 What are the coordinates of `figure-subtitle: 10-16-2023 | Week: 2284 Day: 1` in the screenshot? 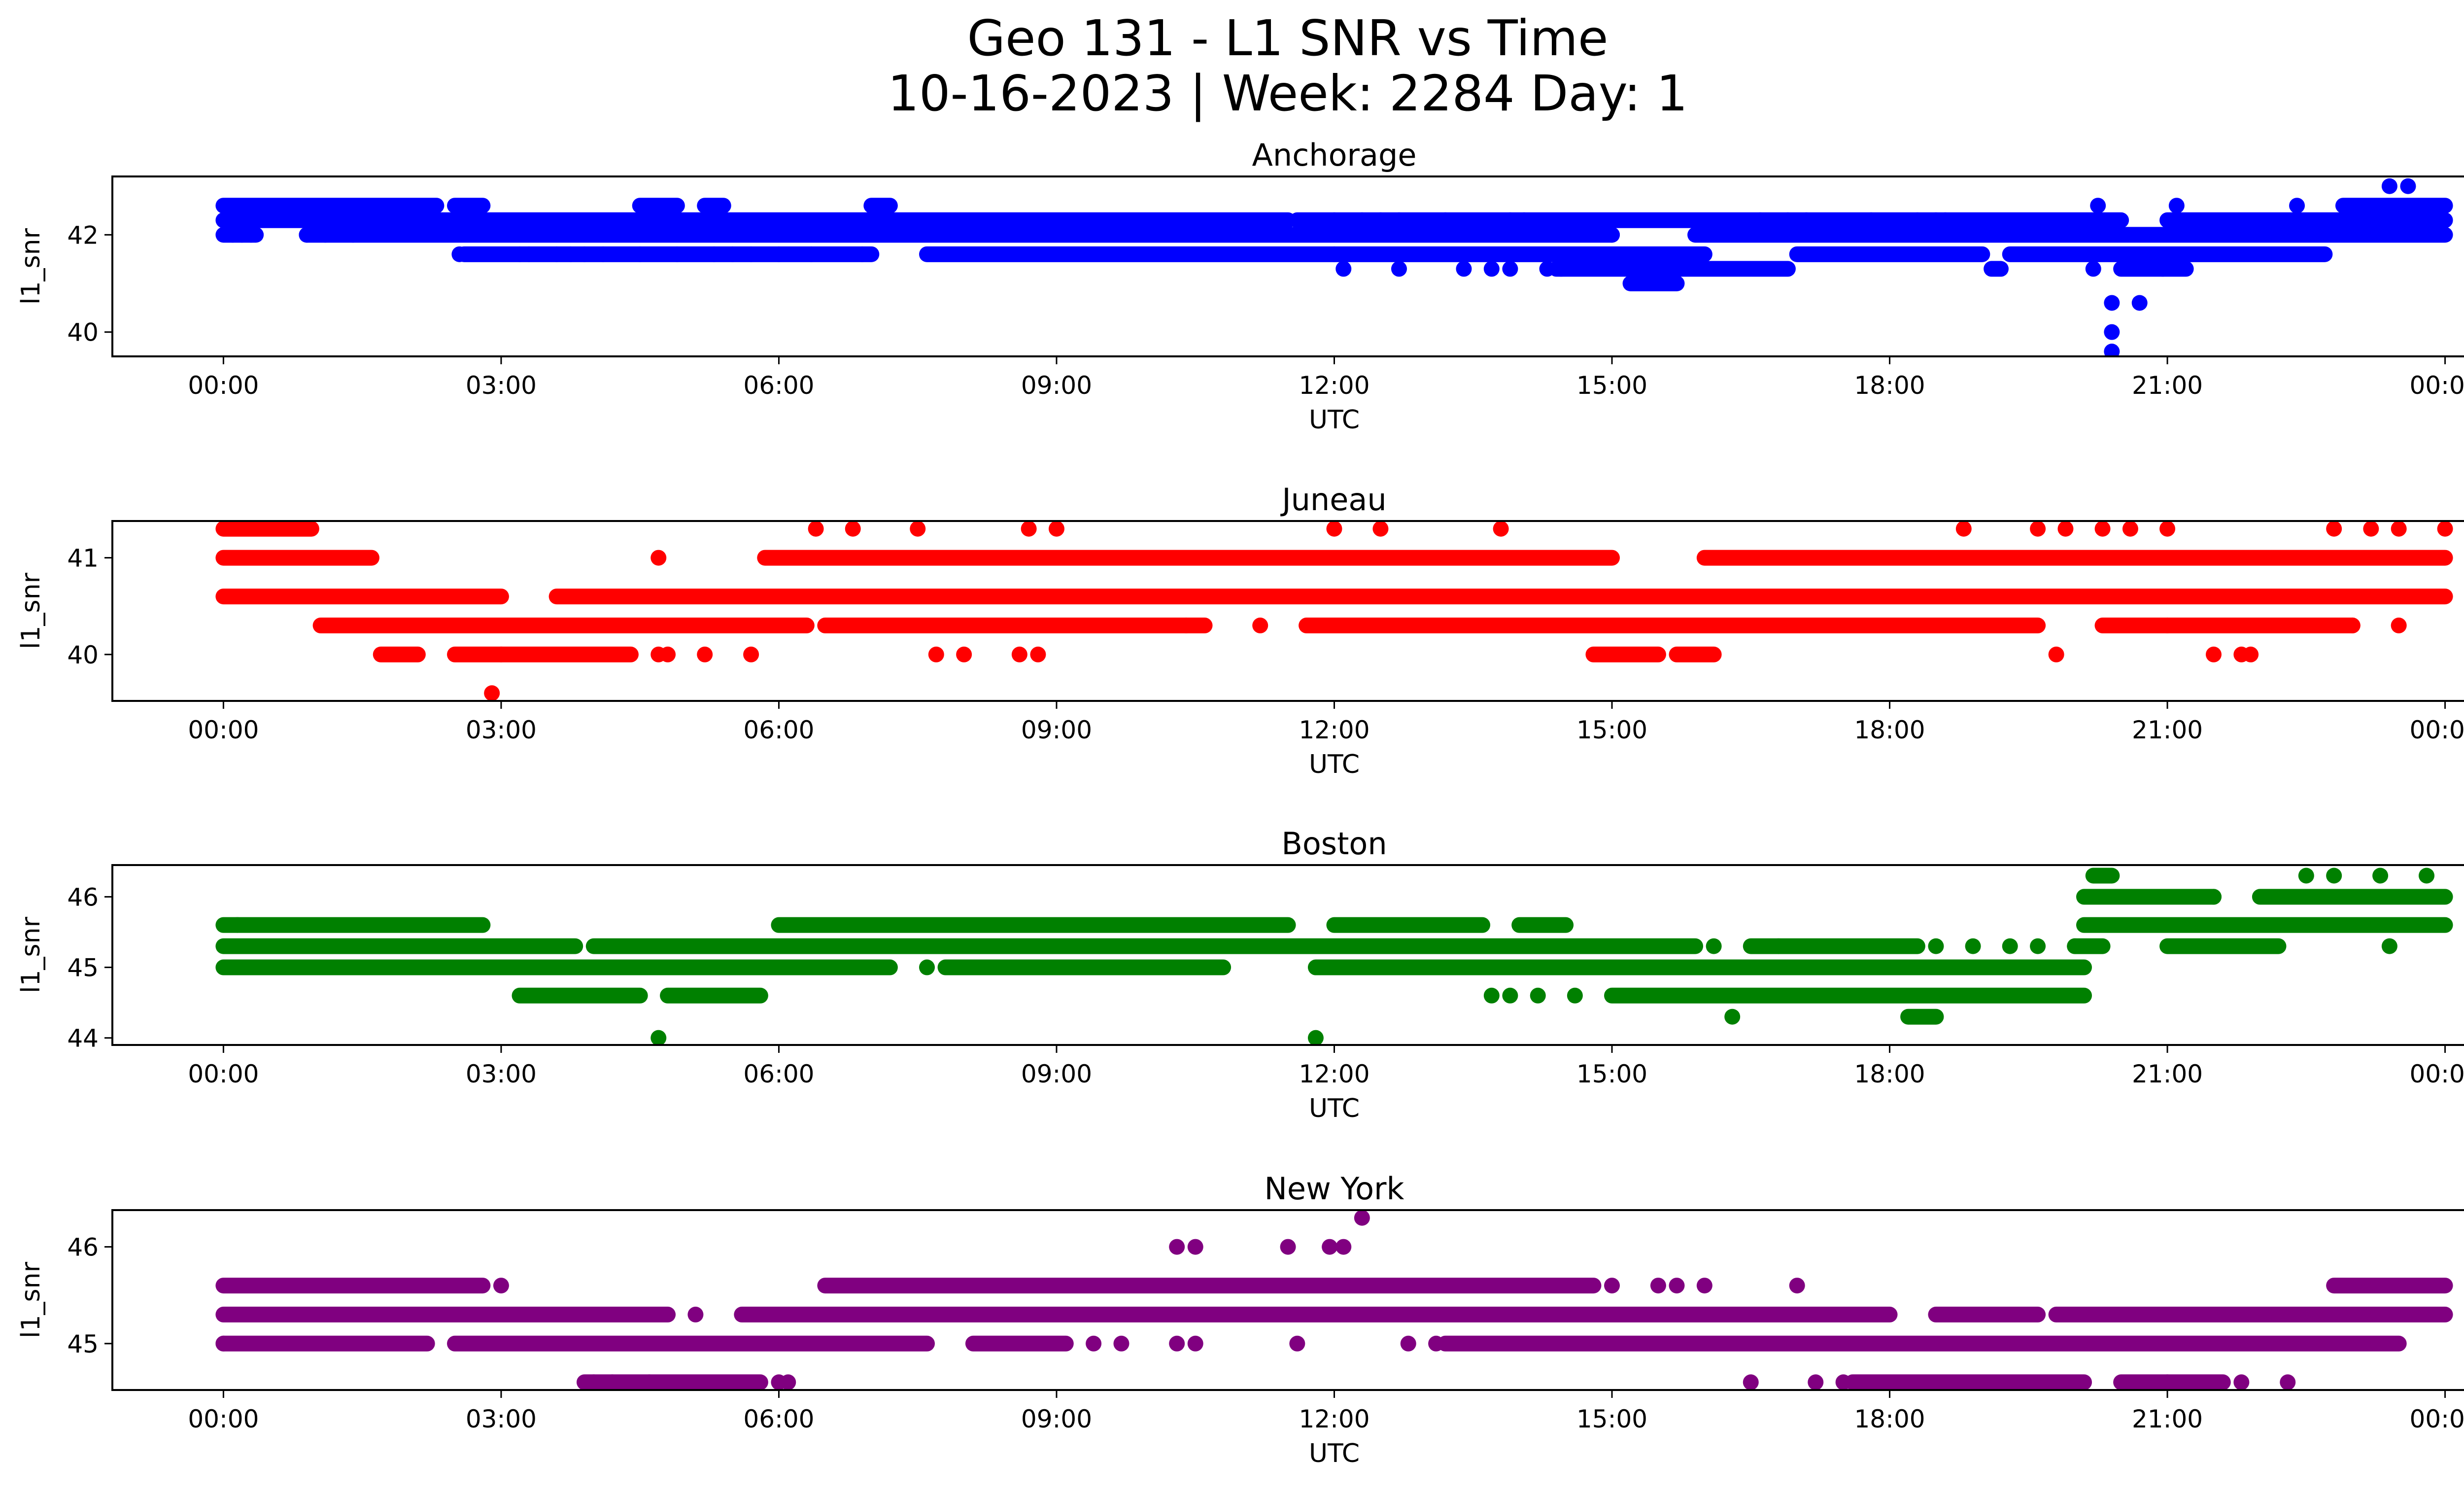 It's located at (1288, 93).